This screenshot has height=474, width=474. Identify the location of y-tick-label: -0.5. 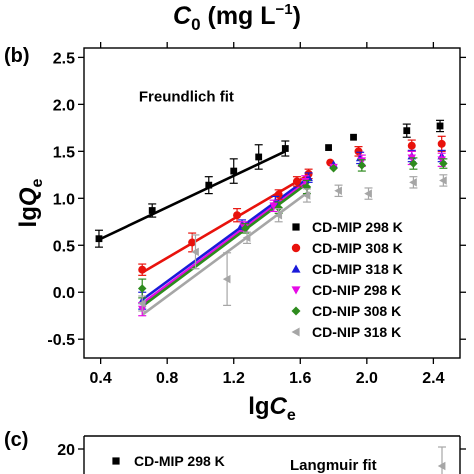
(61, 340).